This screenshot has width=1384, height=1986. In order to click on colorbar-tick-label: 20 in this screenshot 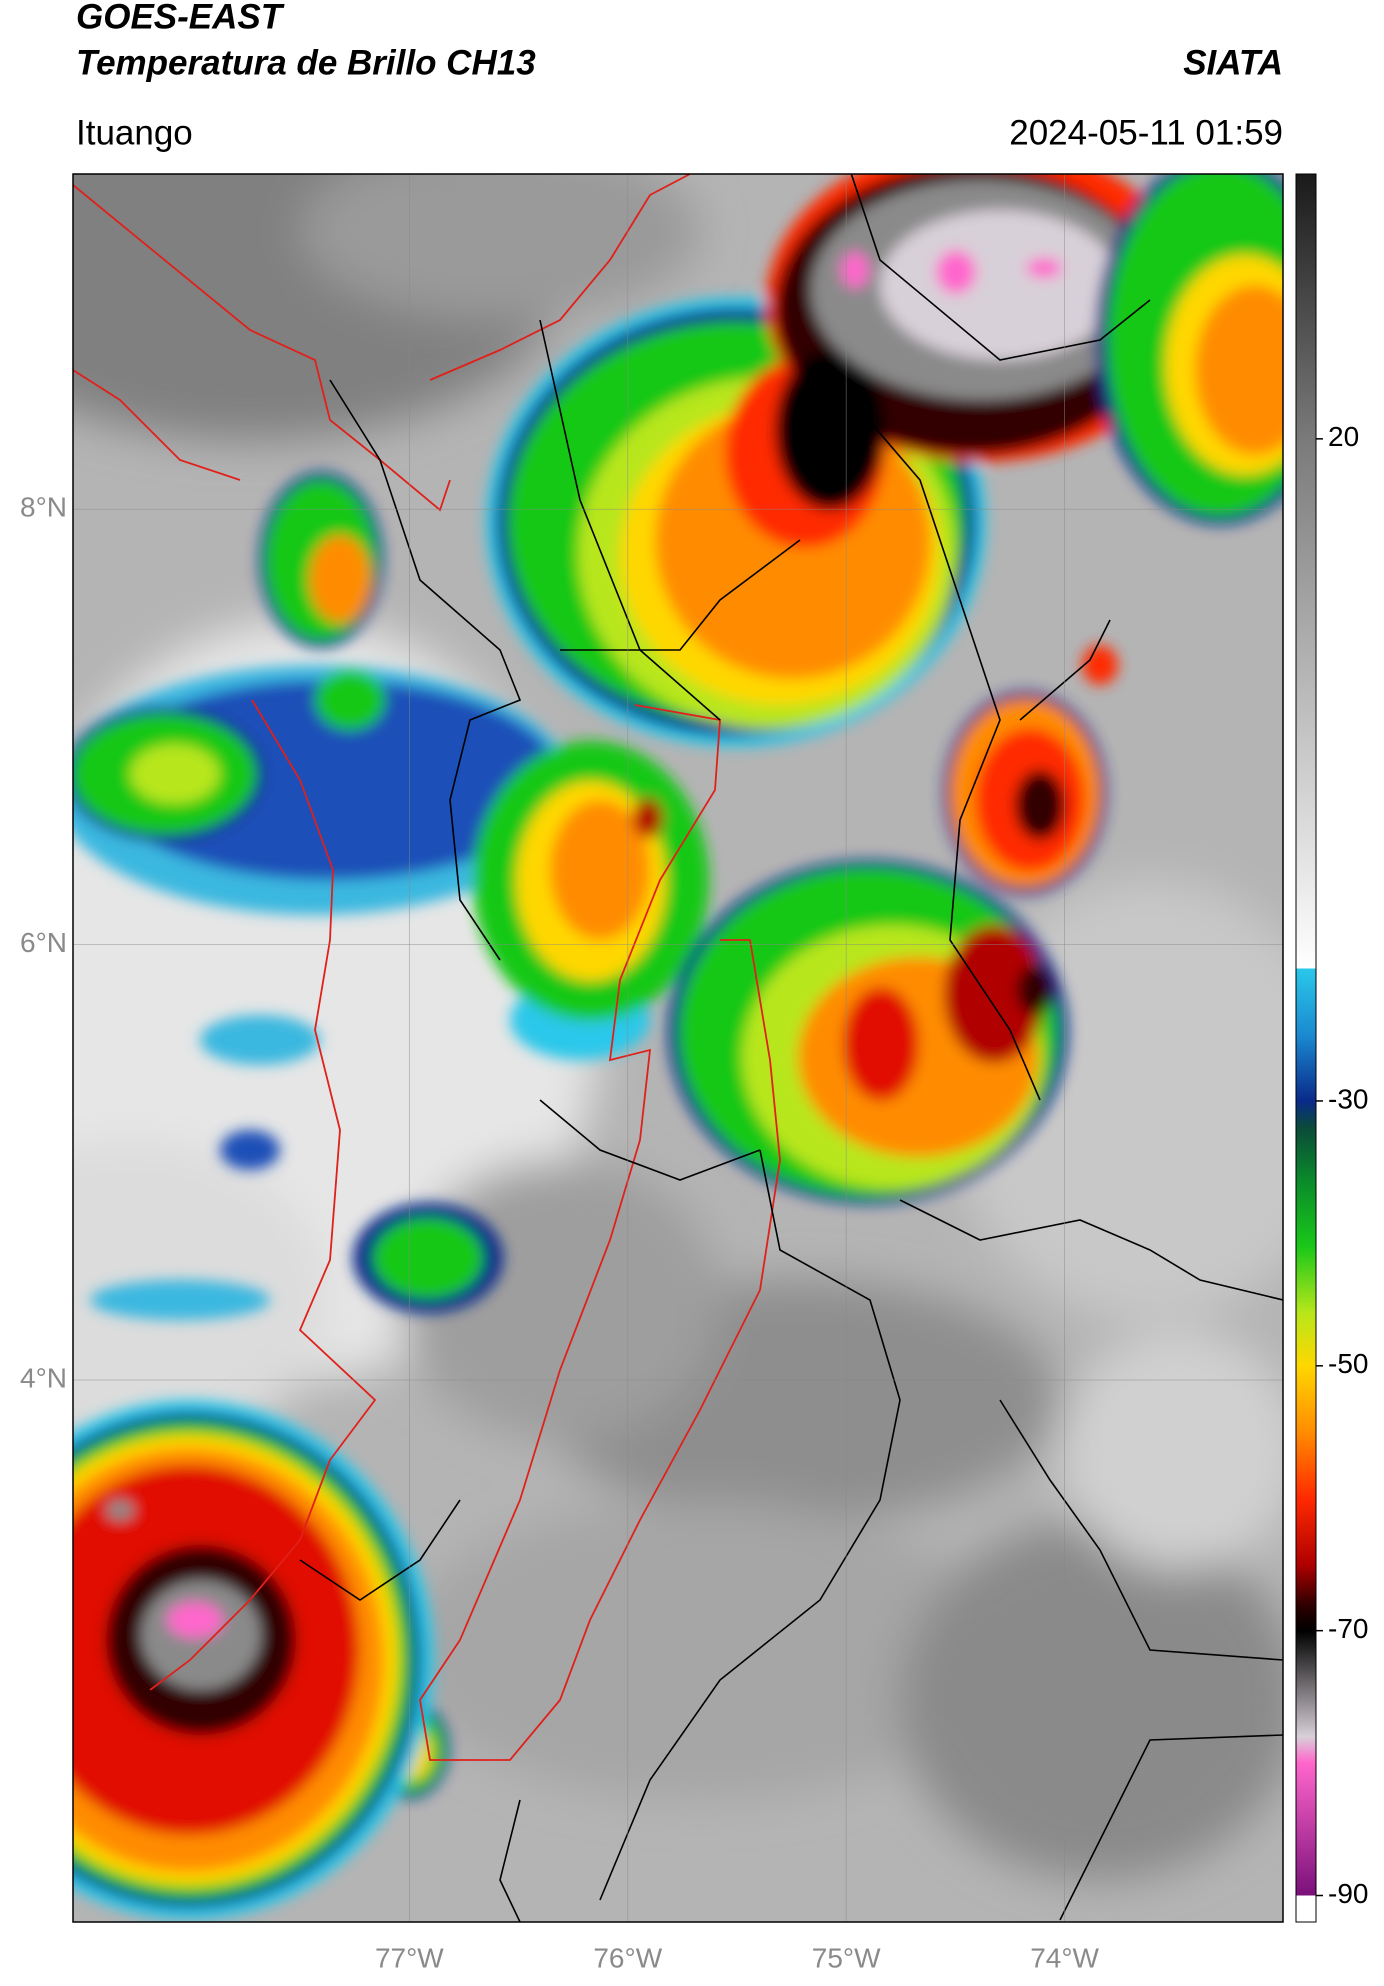, I will do `click(1343, 436)`.